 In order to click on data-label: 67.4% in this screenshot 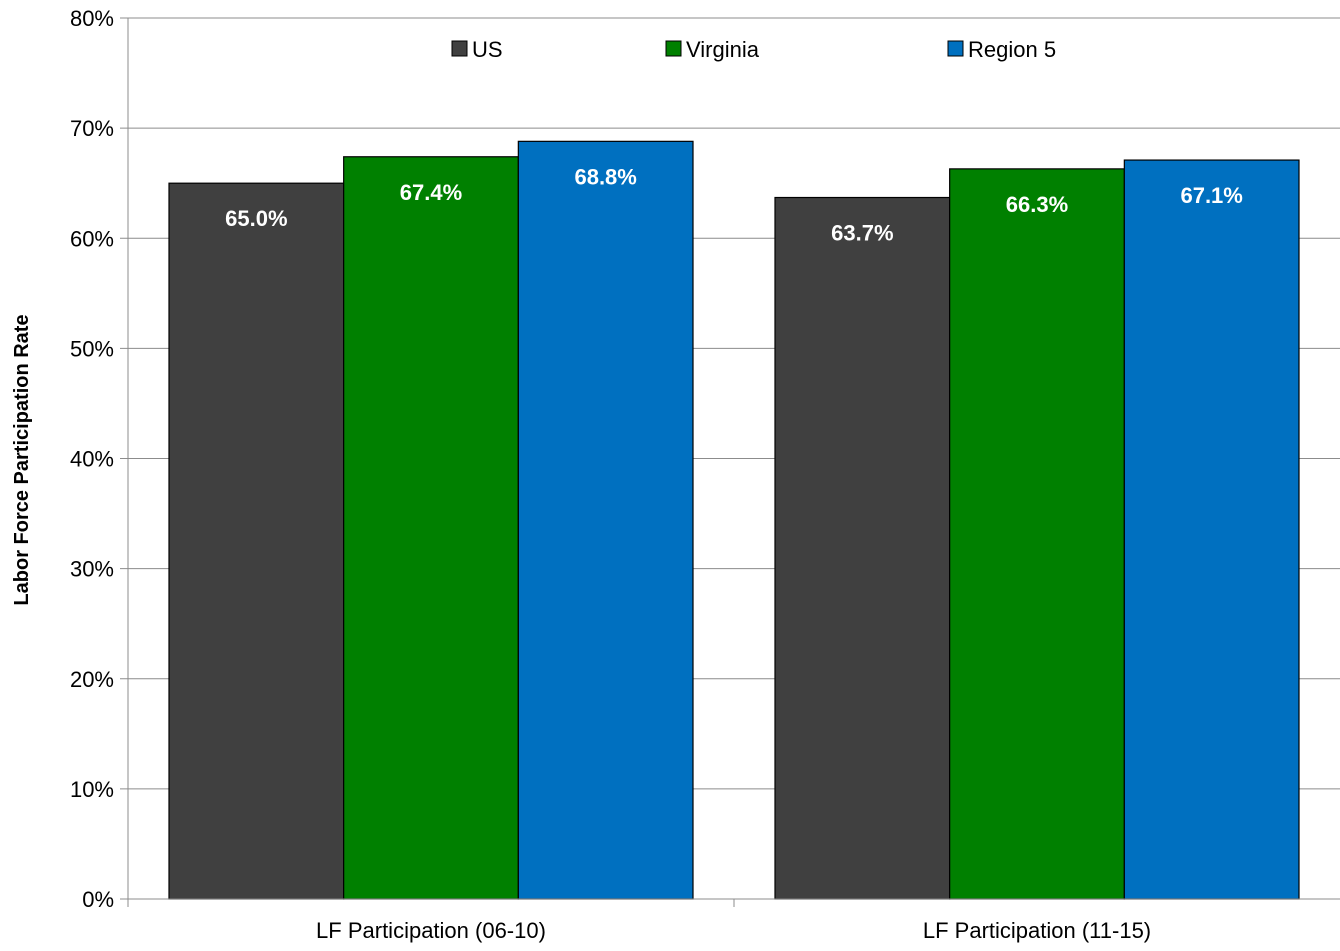, I will do `click(431, 192)`.